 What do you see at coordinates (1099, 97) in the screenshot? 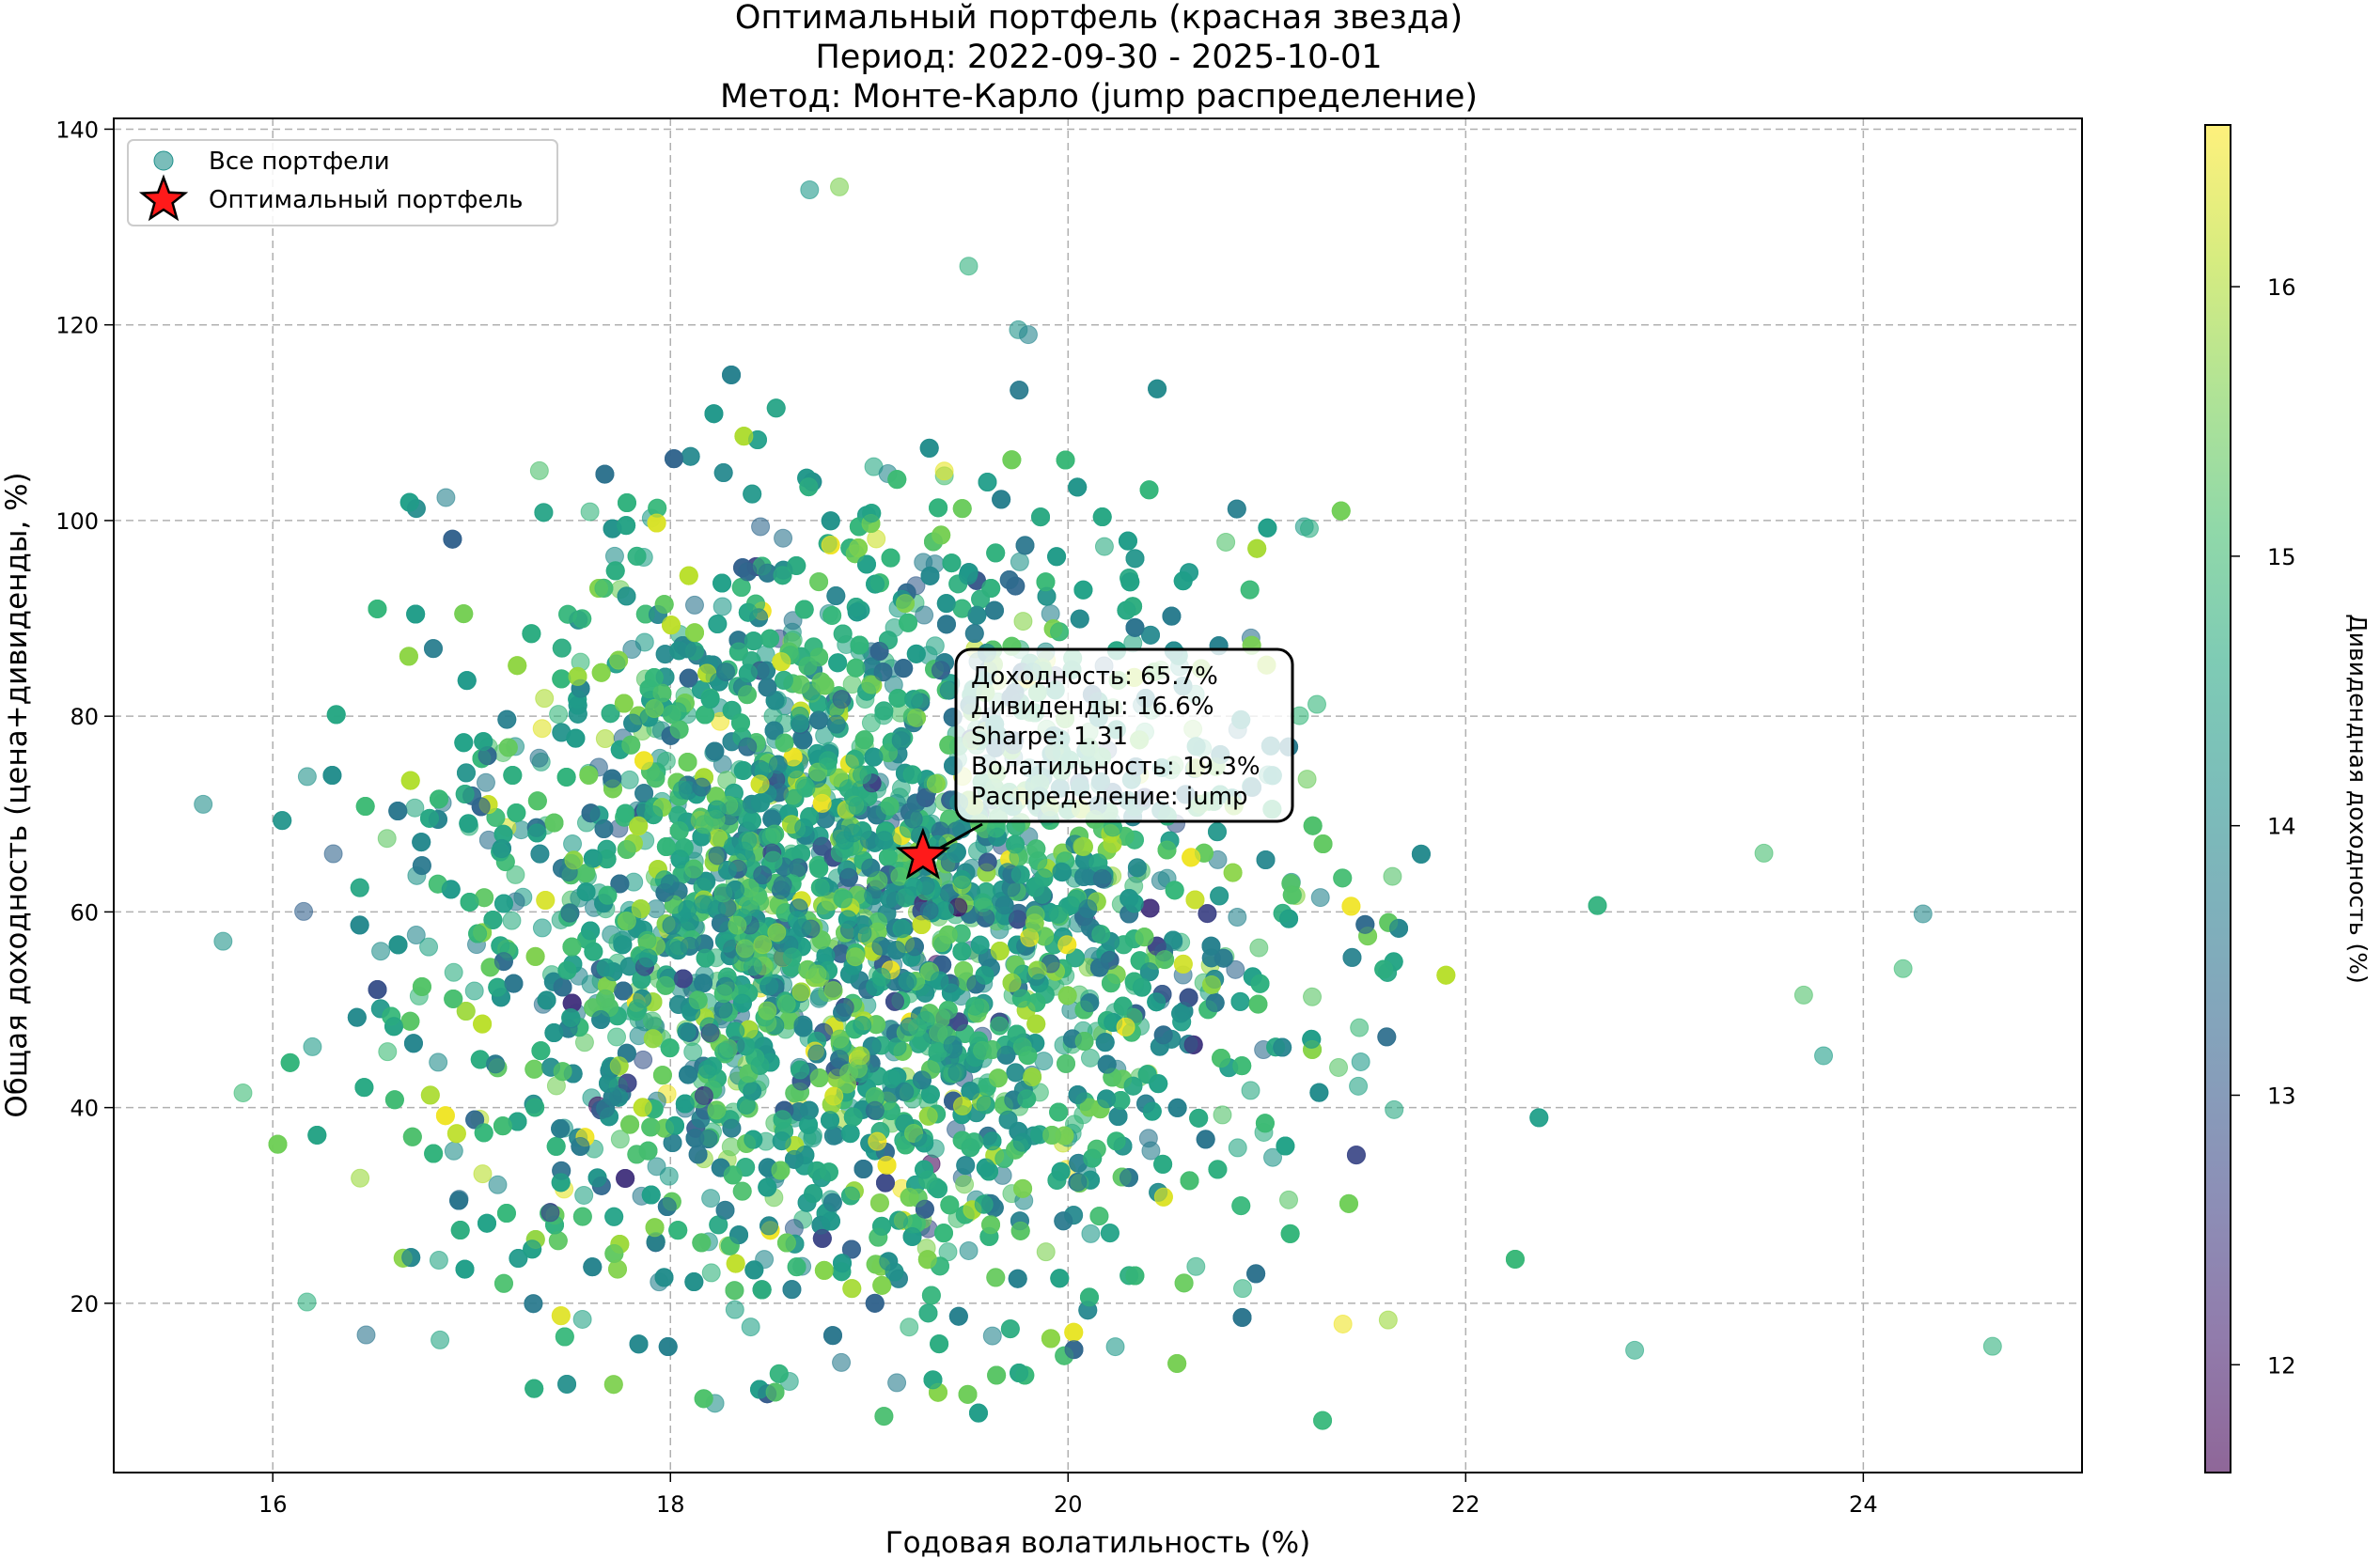
I see `chart-title-line-3: Метод: Монте-Карло (jump распределение)` at bounding box center [1099, 97].